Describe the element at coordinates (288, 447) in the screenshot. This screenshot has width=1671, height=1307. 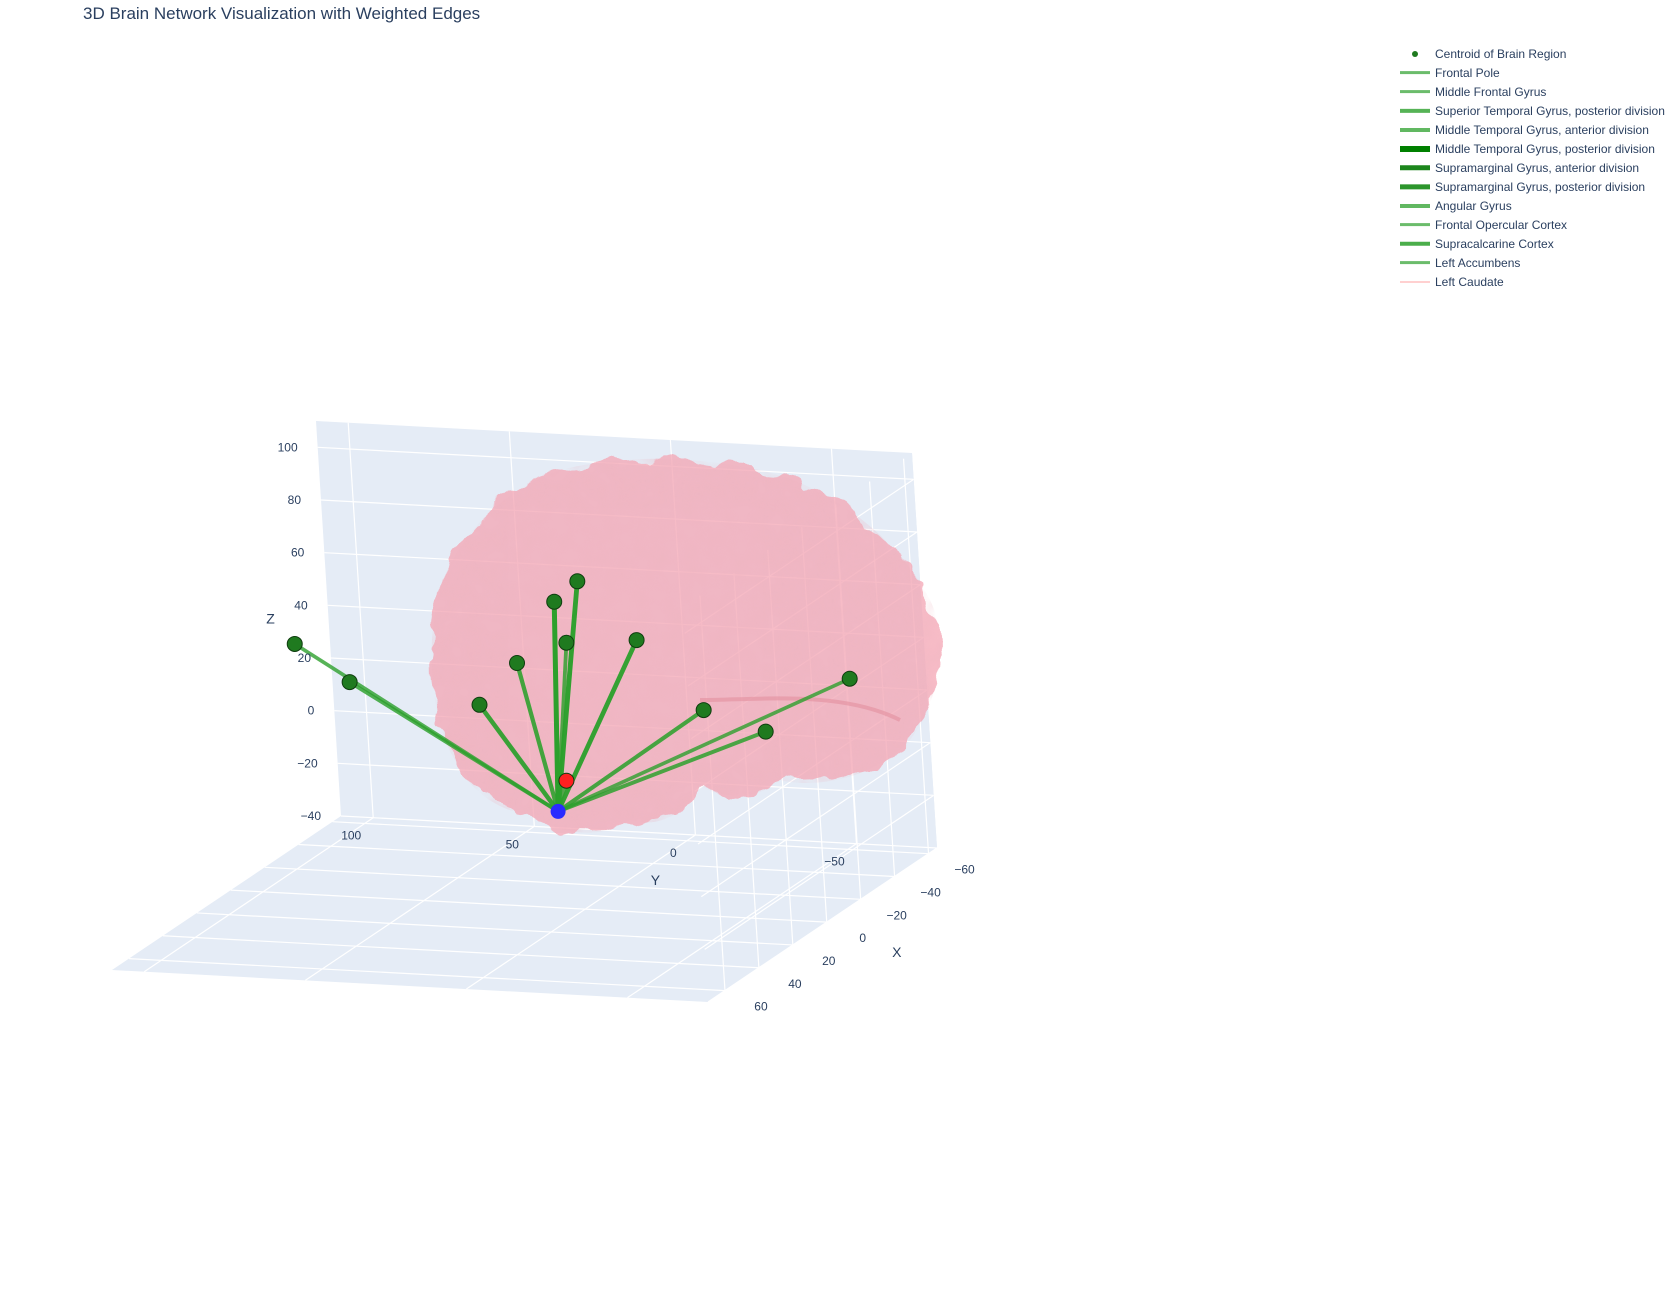
I see `z-tick-label: 100` at that location.